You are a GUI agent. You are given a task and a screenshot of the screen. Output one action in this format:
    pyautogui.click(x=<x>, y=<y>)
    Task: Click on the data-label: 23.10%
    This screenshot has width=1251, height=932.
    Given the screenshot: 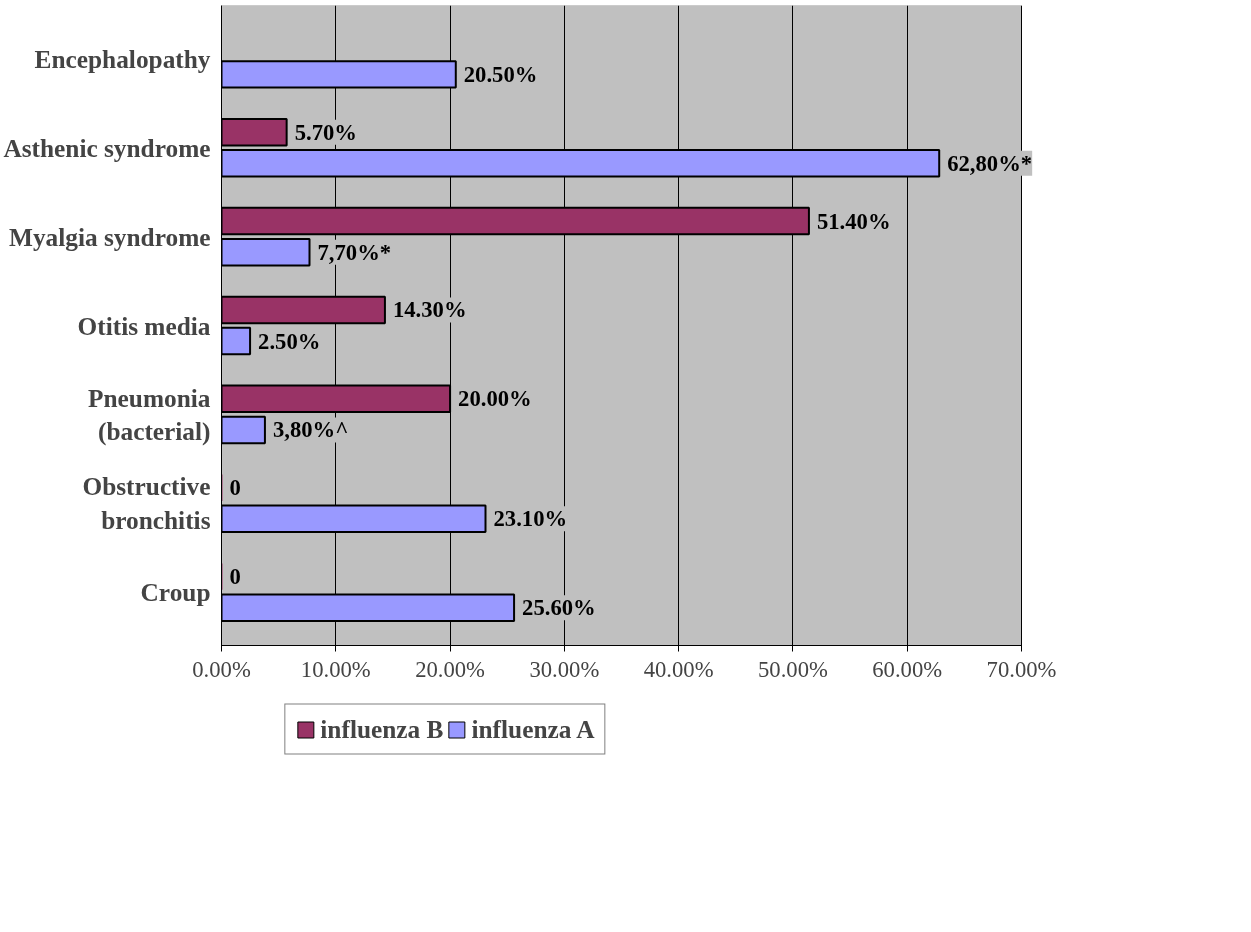 What is the action you would take?
    pyautogui.click(x=530, y=519)
    